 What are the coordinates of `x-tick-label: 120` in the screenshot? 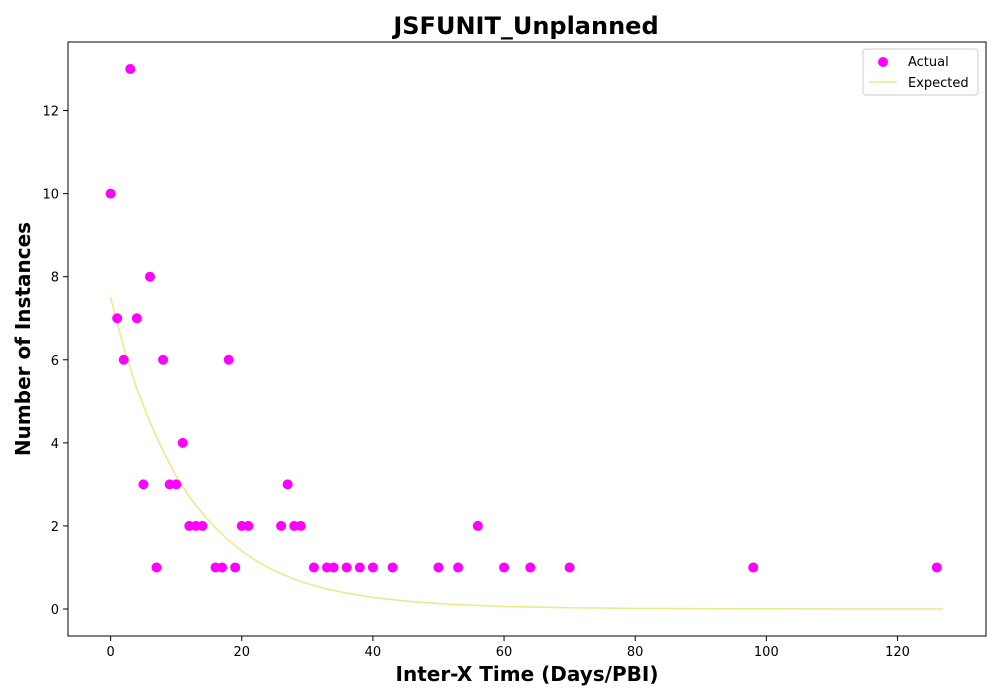 It's located at (897, 652).